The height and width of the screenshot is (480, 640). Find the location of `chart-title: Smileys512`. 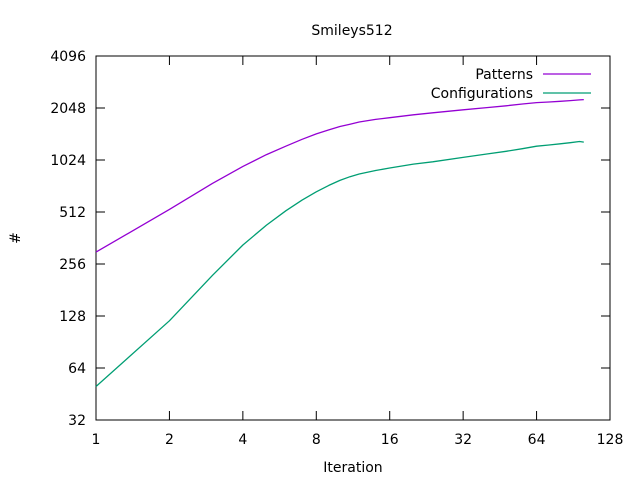

chart-title: Smileys512 is located at coordinates (351, 31).